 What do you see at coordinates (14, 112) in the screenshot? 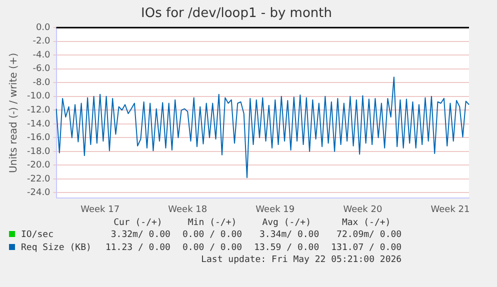
I see `y-axis-title: Units read (-) / write (+)` at bounding box center [14, 112].